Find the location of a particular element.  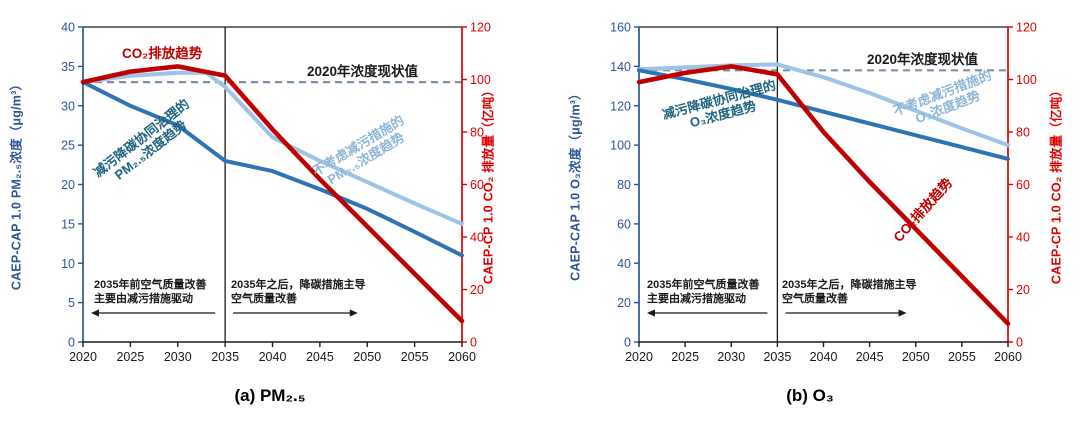

left-axis-tick-label: 15 is located at coordinates (68, 224).